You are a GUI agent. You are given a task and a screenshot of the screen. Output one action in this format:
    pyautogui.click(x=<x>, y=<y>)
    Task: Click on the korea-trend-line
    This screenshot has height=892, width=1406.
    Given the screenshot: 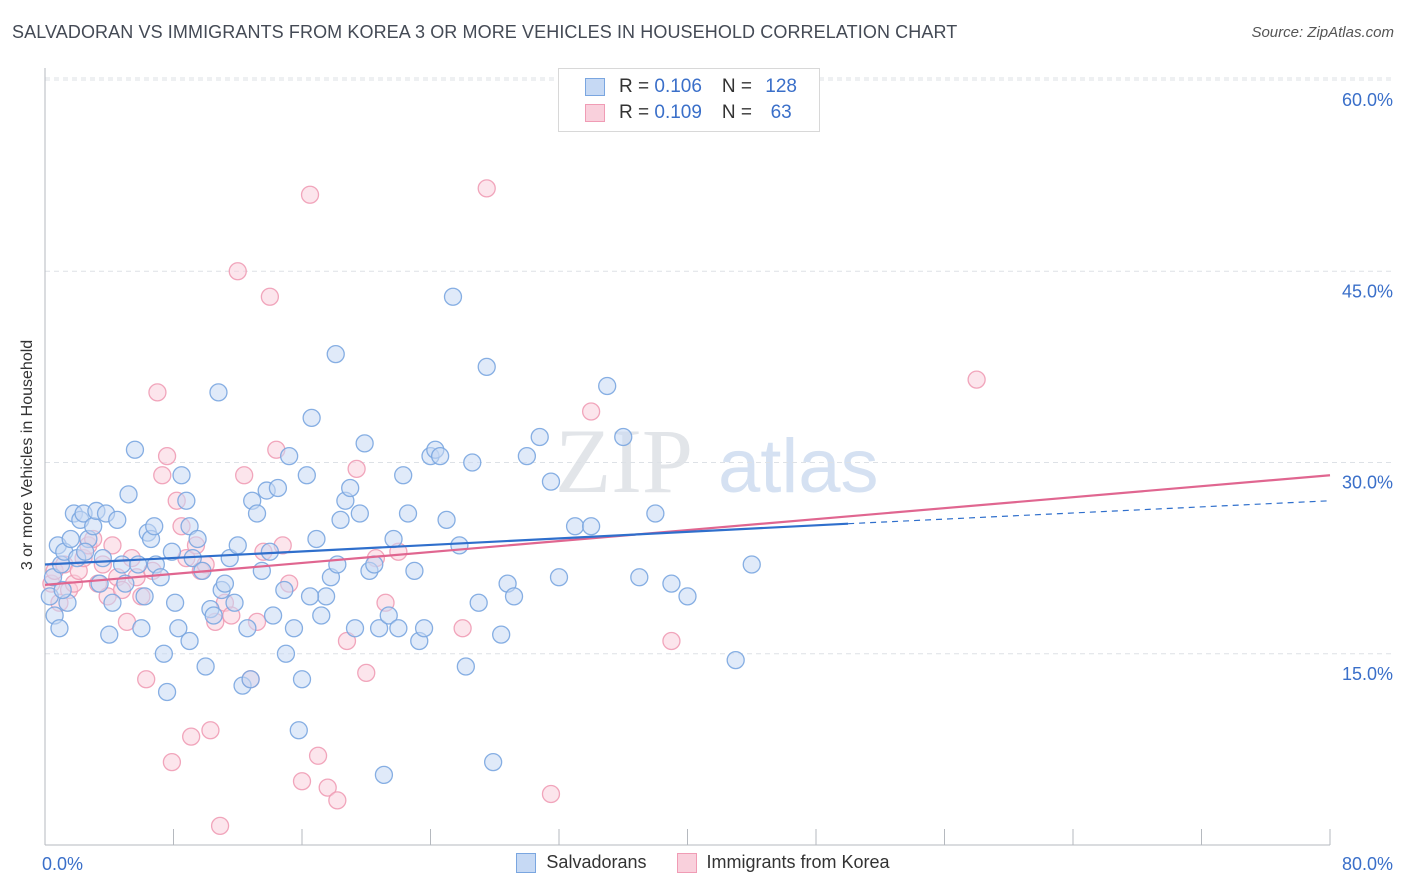 What is the action you would take?
    pyautogui.click(x=687, y=530)
    